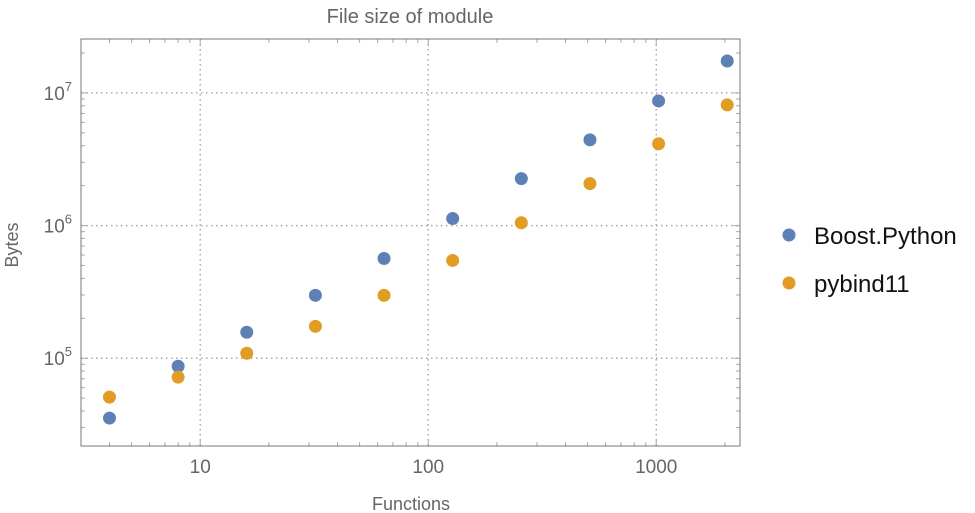  What do you see at coordinates (869, 260) in the screenshot?
I see `legend: Boost.Python pybind11` at bounding box center [869, 260].